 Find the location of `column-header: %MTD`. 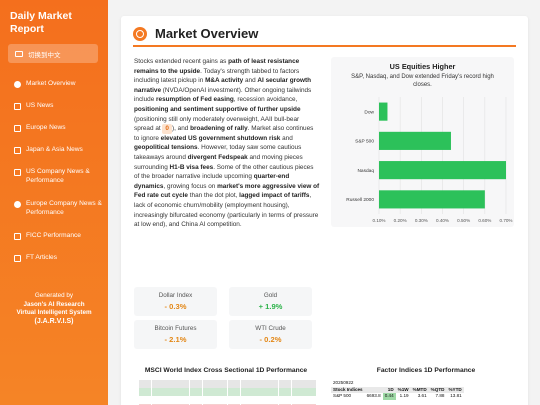

column-header: %MTD is located at coordinates (419, 389).